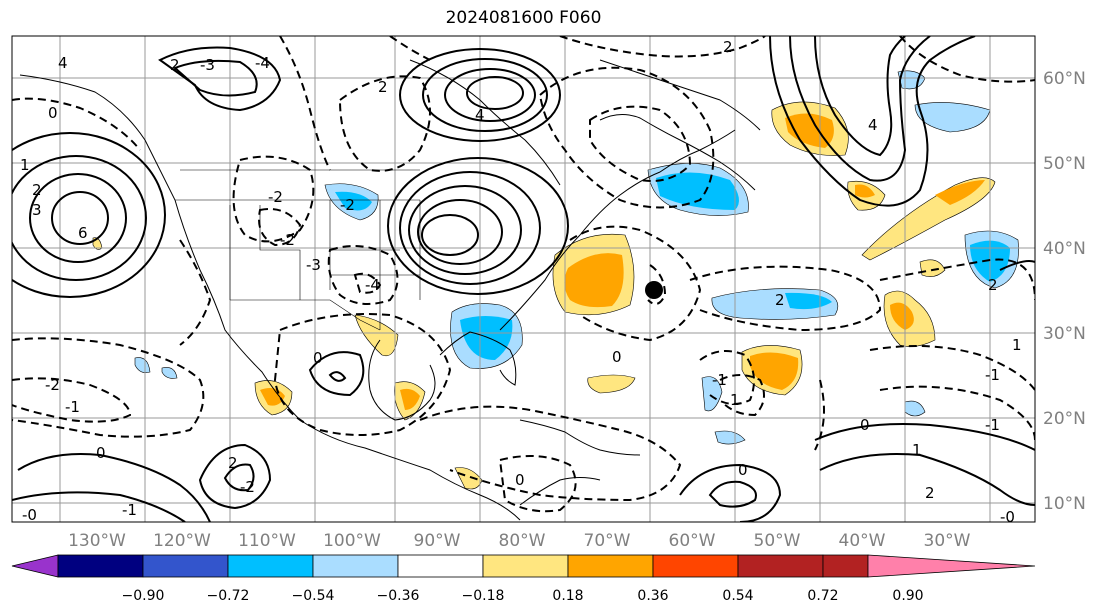  What do you see at coordinates (809, 130) in the screenshot?
I see `pos-region-north-atlantic-core` at bounding box center [809, 130].